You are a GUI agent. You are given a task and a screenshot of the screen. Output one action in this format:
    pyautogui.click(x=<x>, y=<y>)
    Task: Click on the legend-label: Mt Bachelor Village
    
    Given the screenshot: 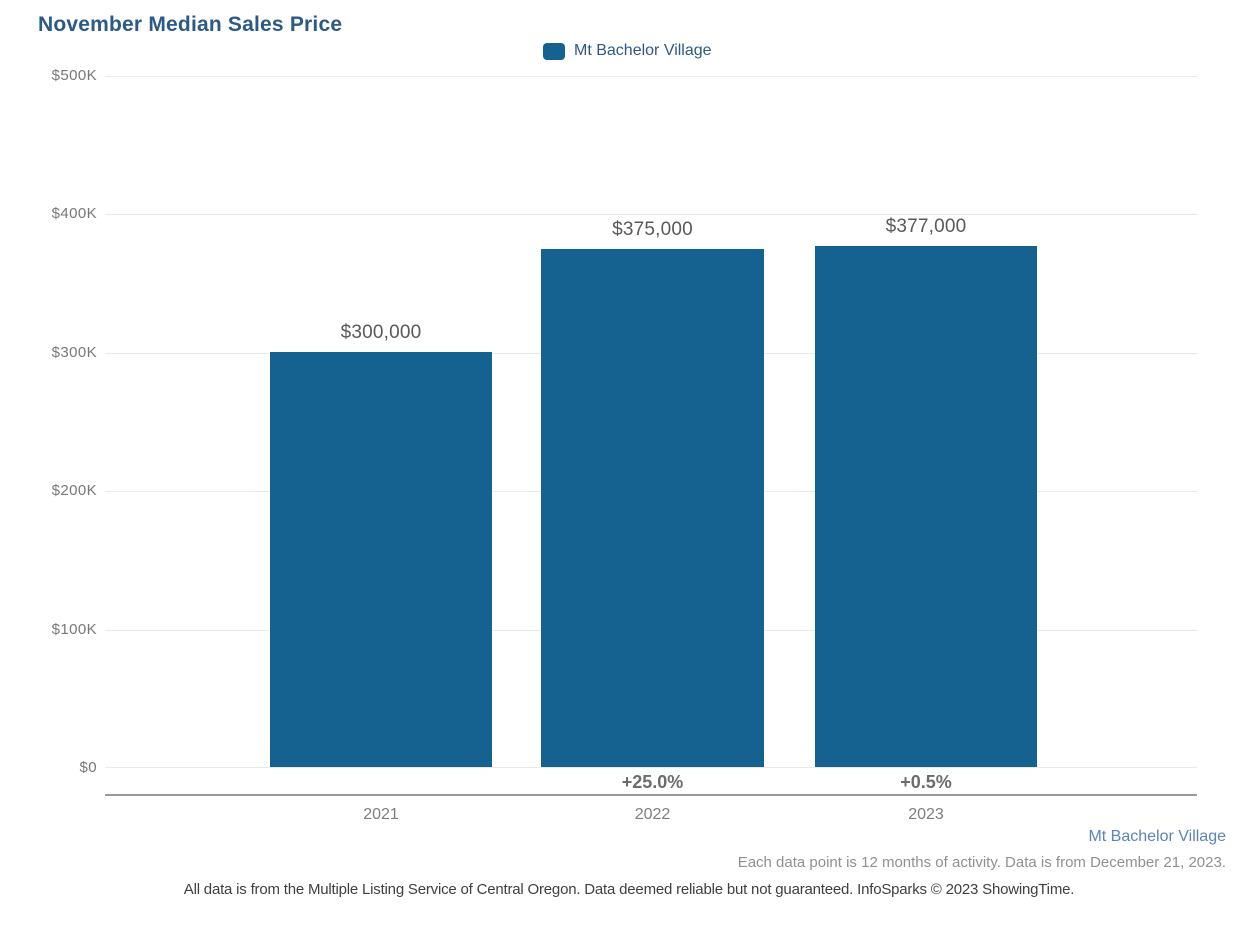 What is the action you would take?
    pyautogui.click(x=643, y=50)
    